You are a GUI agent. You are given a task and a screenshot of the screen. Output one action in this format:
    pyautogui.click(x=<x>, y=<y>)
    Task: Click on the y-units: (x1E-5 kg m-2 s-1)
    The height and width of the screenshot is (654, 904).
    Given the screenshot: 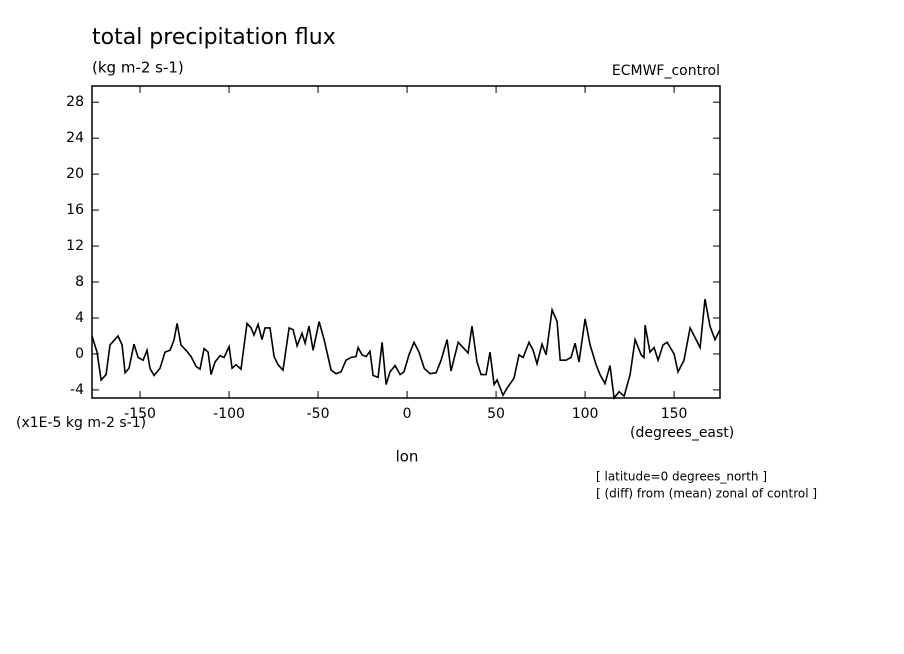 What is the action you would take?
    pyautogui.click(x=81, y=423)
    